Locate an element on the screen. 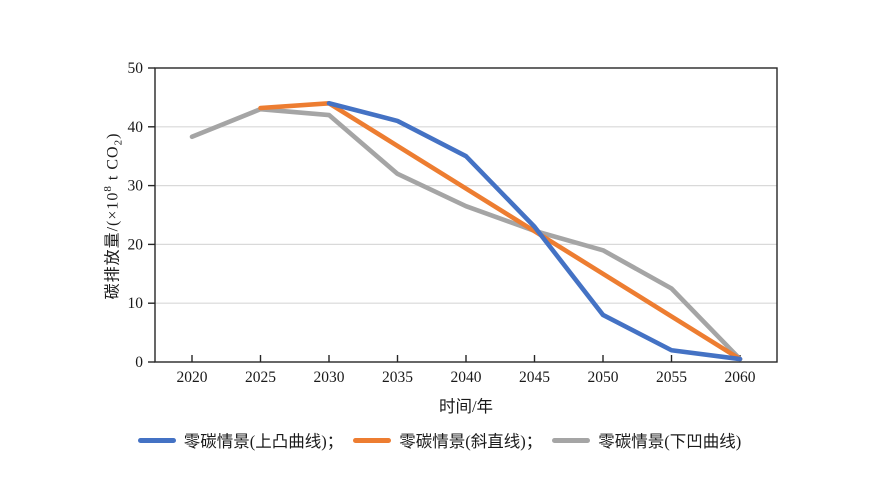 The width and height of the screenshot is (879, 501). legend-label: 零碳情景(下凹曲线) is located at coordinates (670, 441).